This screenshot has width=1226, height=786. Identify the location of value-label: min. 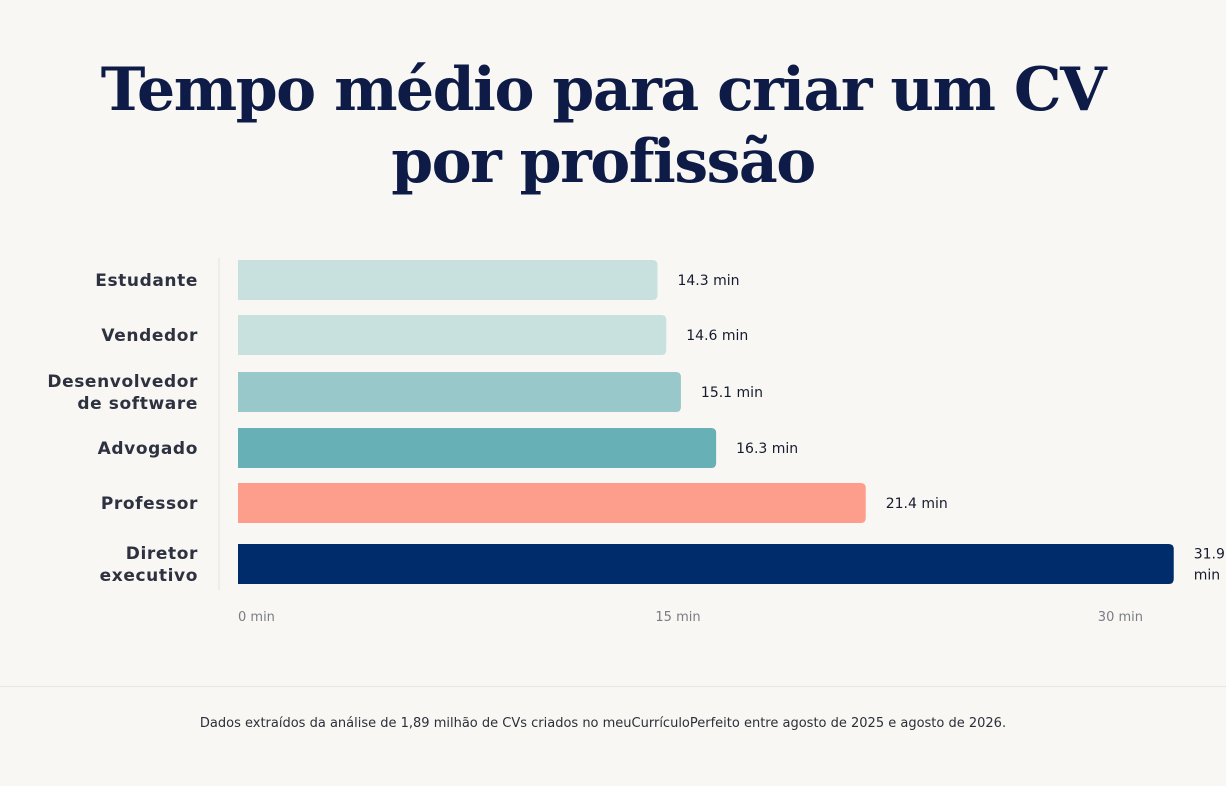
(1207, 576).